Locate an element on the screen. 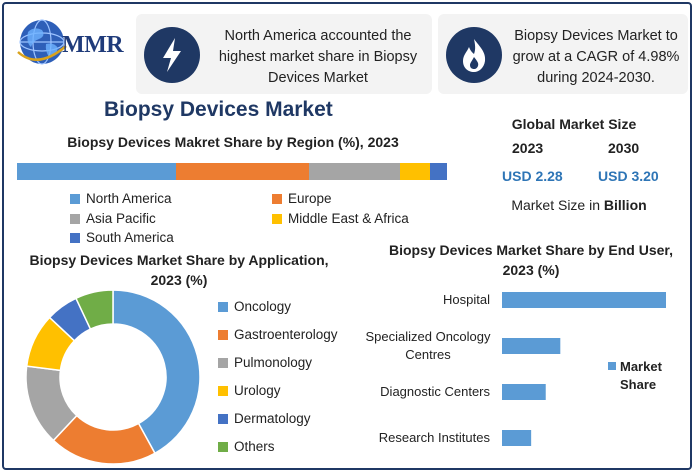  application-legend-item: Urology is located at coordinates (249, 390).